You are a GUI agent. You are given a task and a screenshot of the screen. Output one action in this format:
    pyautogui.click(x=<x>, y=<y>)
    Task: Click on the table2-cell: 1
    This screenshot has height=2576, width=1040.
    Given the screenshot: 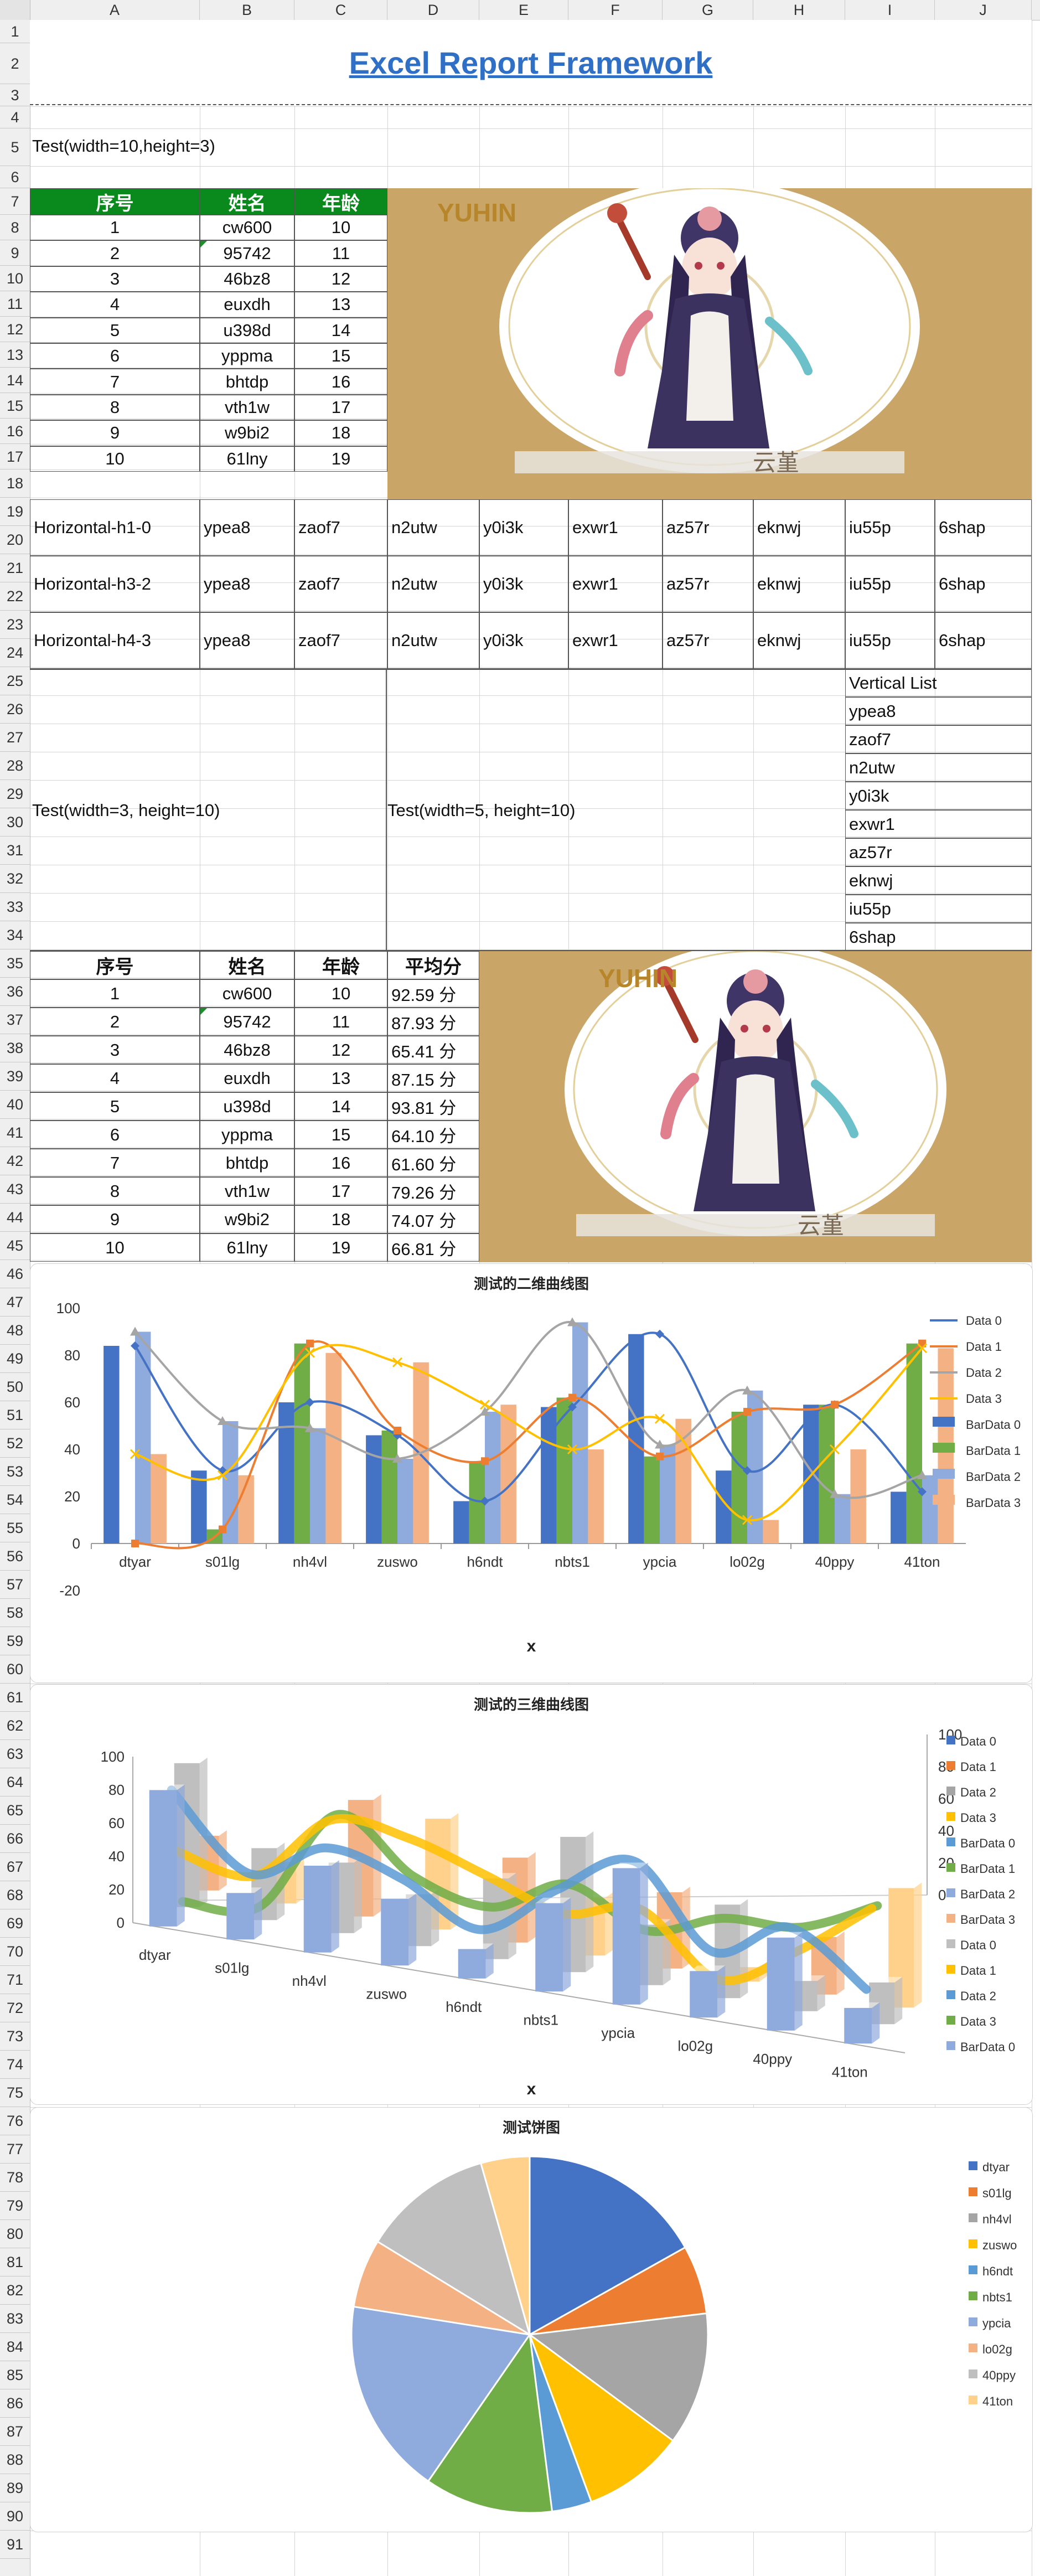 What is the action you would take?
    pyautogui.click(x=115, y=993)
    